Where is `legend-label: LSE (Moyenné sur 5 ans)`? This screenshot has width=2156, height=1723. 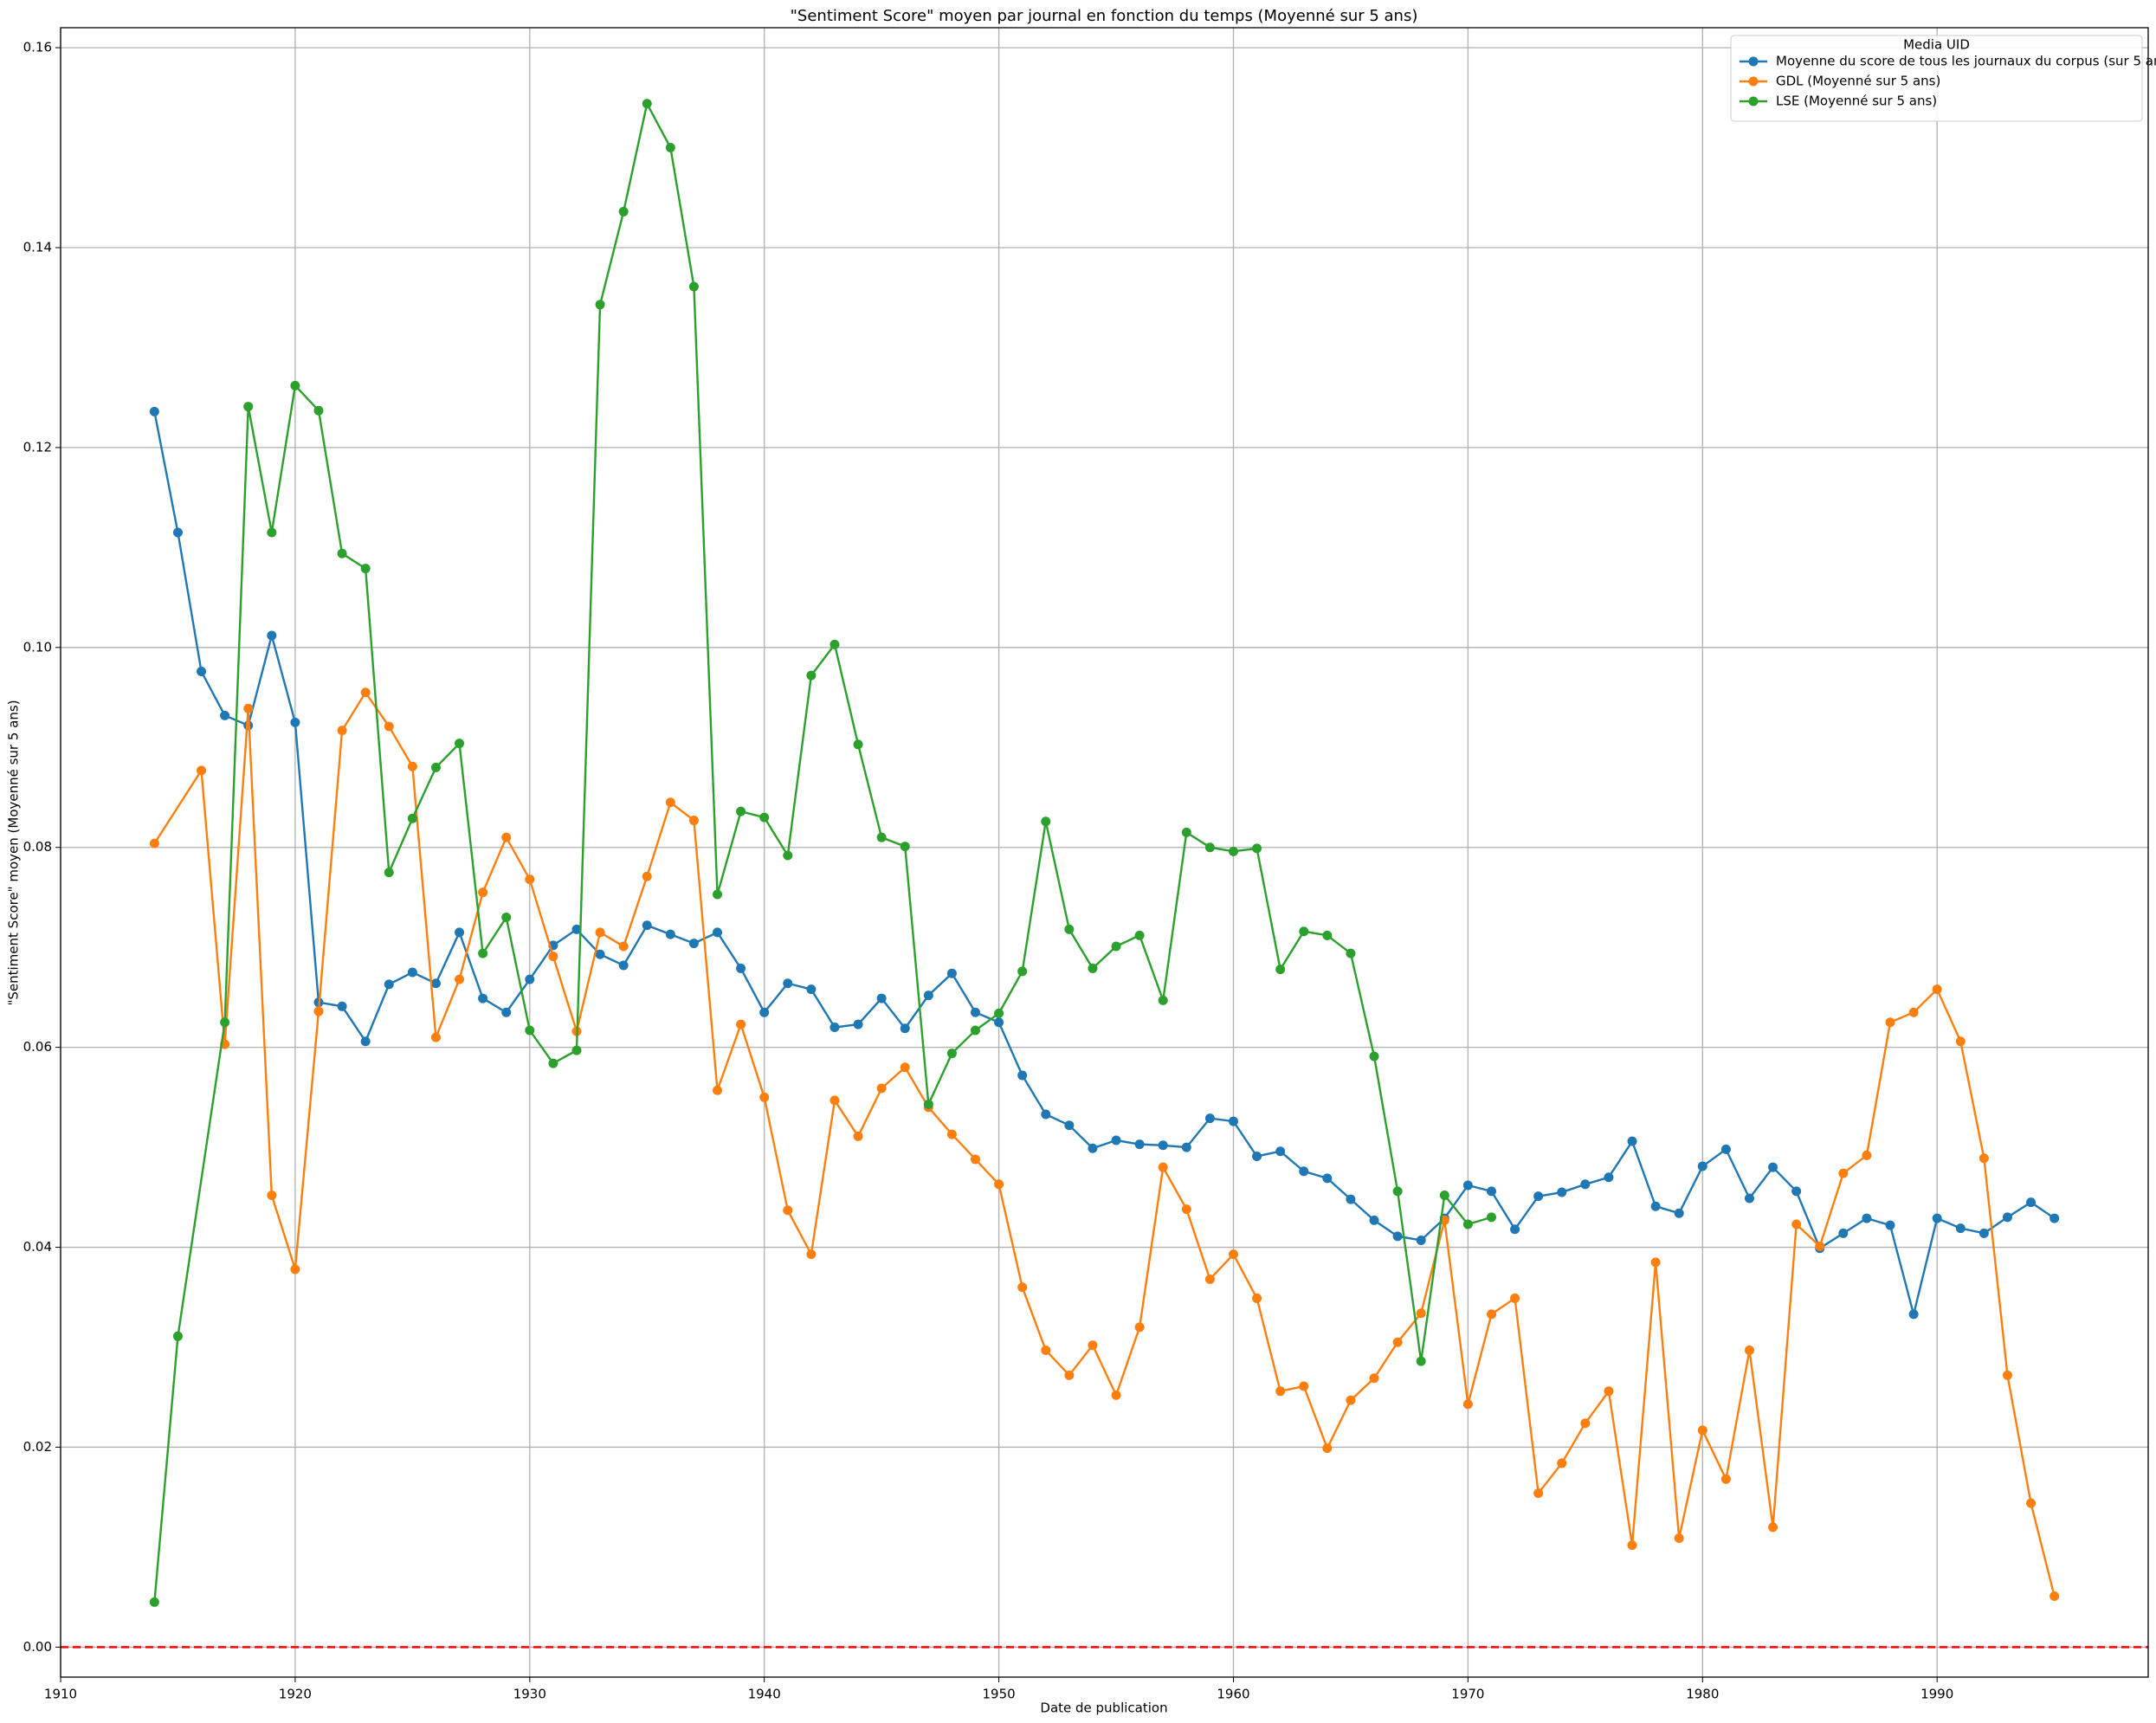
legend-label: LSE (Moyenné sur 5 ans) is located at coordinates (1856, 101).